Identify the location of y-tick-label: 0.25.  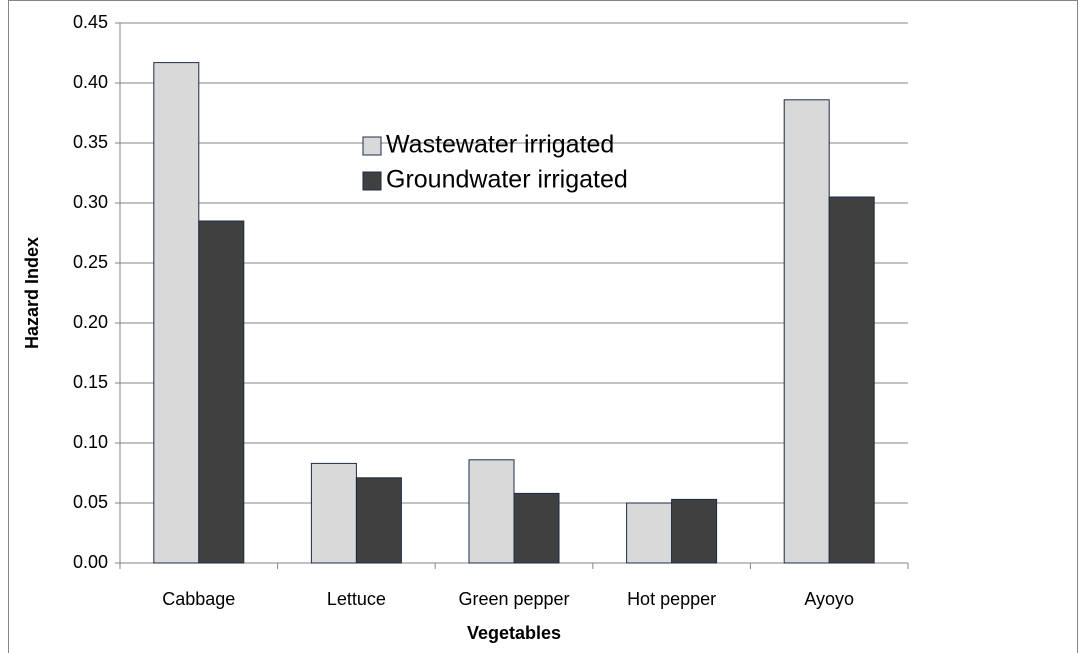
(90, 262).